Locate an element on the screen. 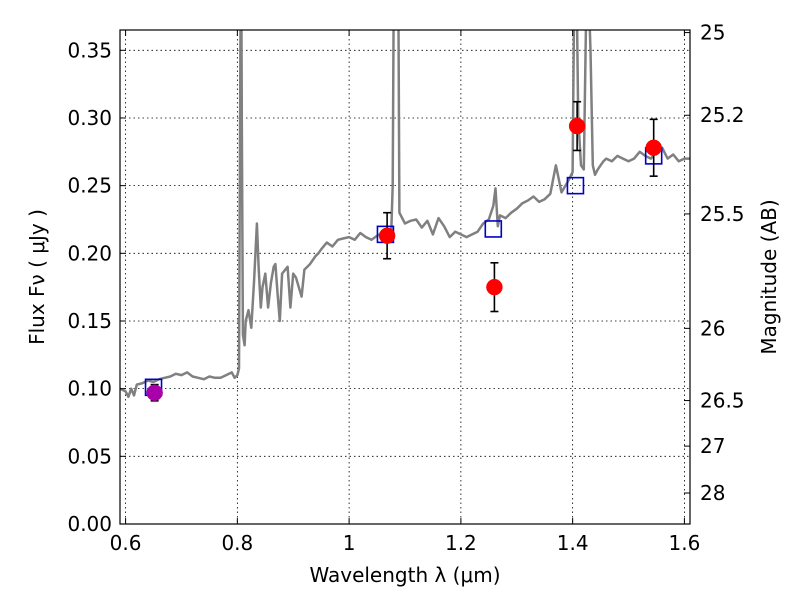 The image size is (800, 600). y-tick-label: 0.30 is located at coordinates (89, 118).